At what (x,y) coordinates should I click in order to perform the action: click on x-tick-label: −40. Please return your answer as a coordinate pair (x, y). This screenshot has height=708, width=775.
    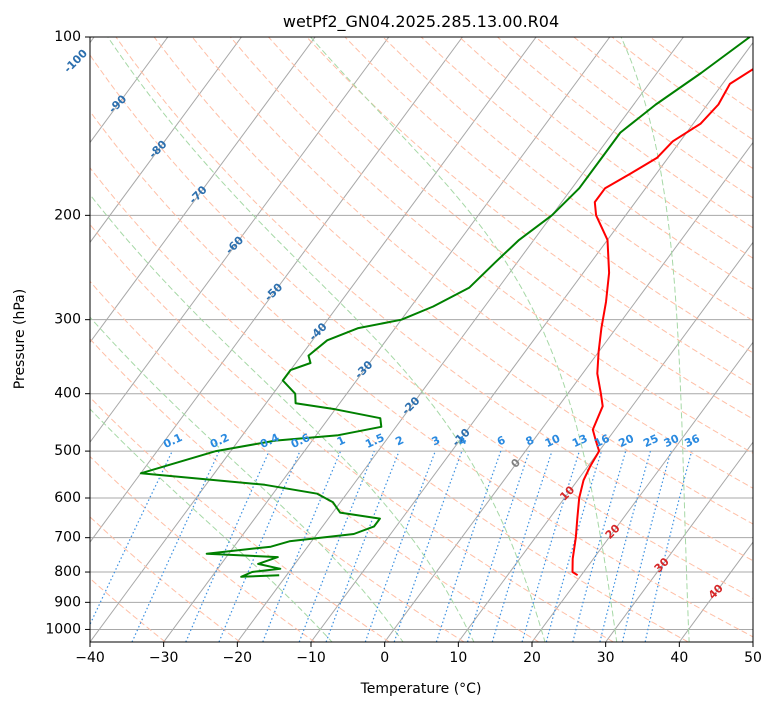
    Looking at the image, I should click on (90, 658).